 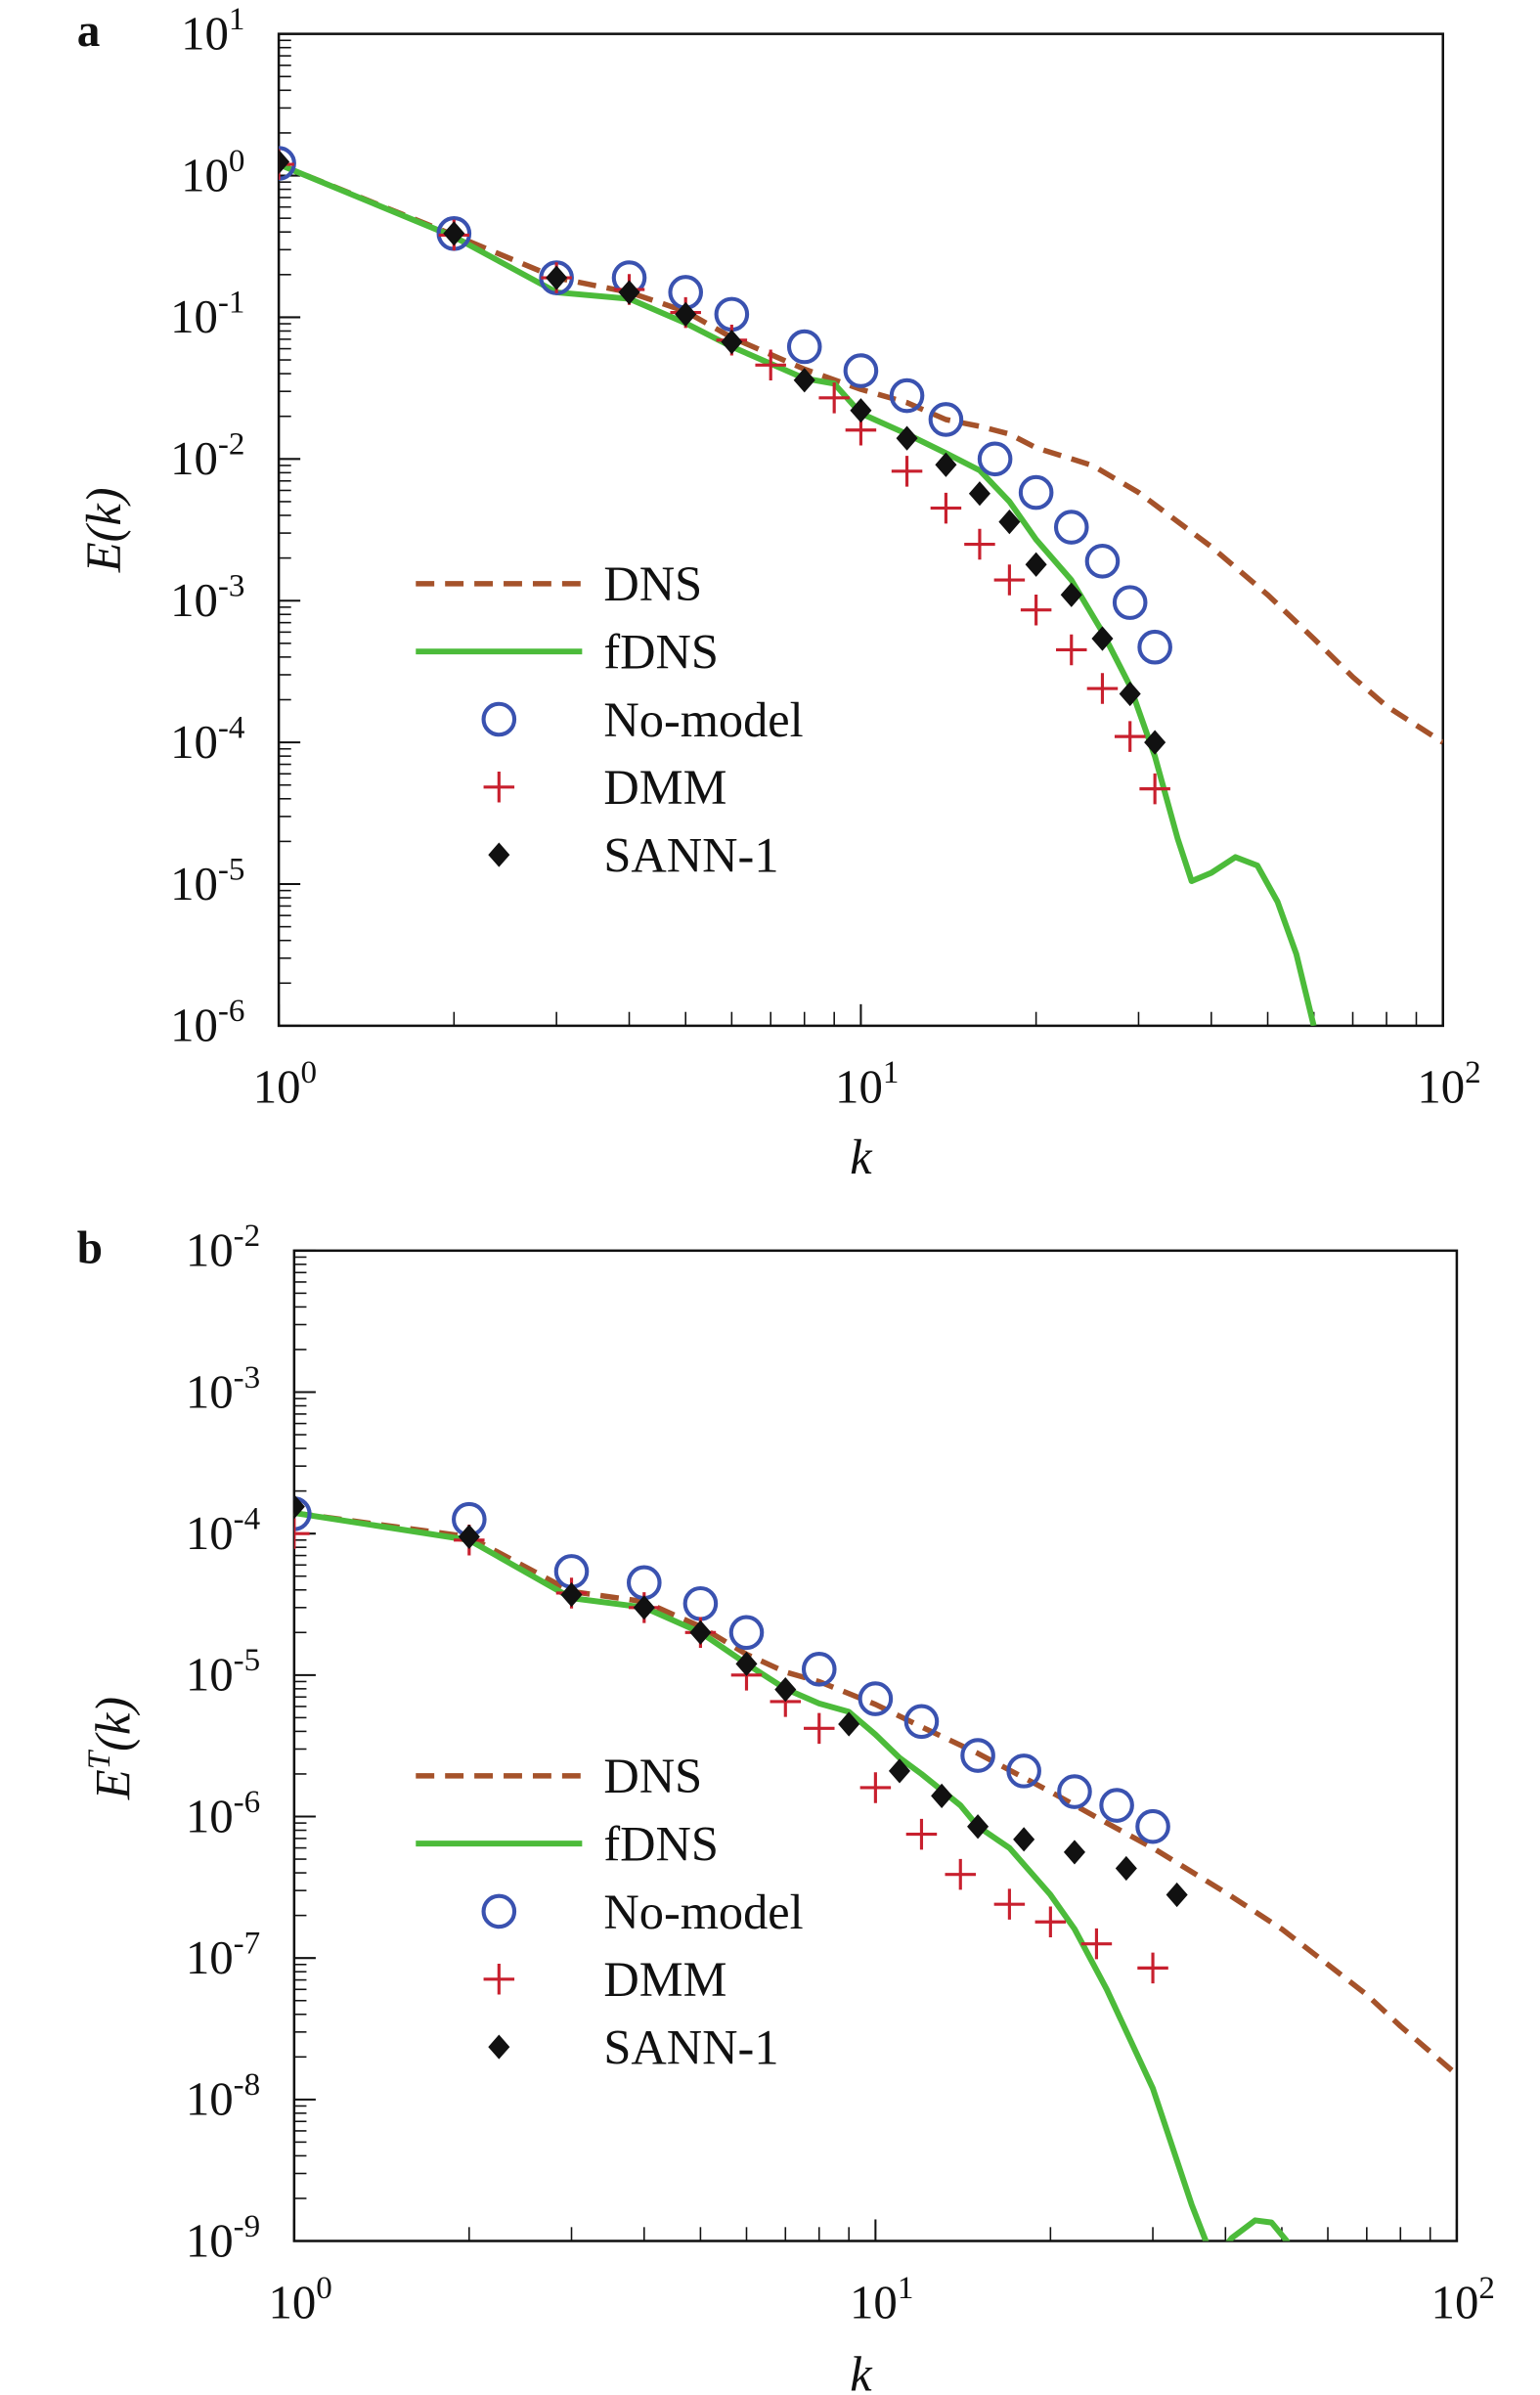 I want to click on panel-label: a, so click(x=89, y=31).